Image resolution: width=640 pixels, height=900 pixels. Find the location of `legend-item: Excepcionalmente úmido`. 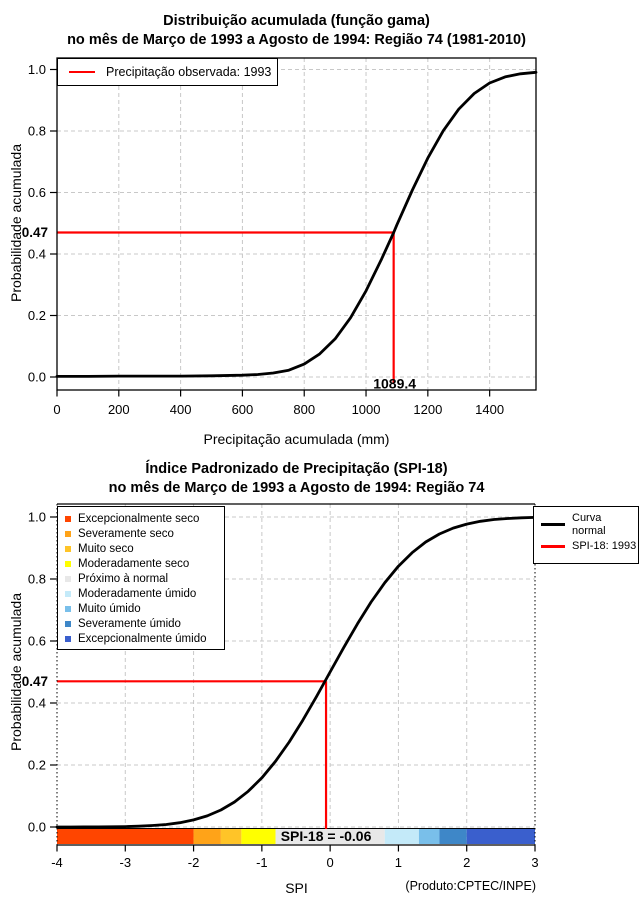

legend-item: Excepcionalmente úmido is located at coordinates (144, 639).